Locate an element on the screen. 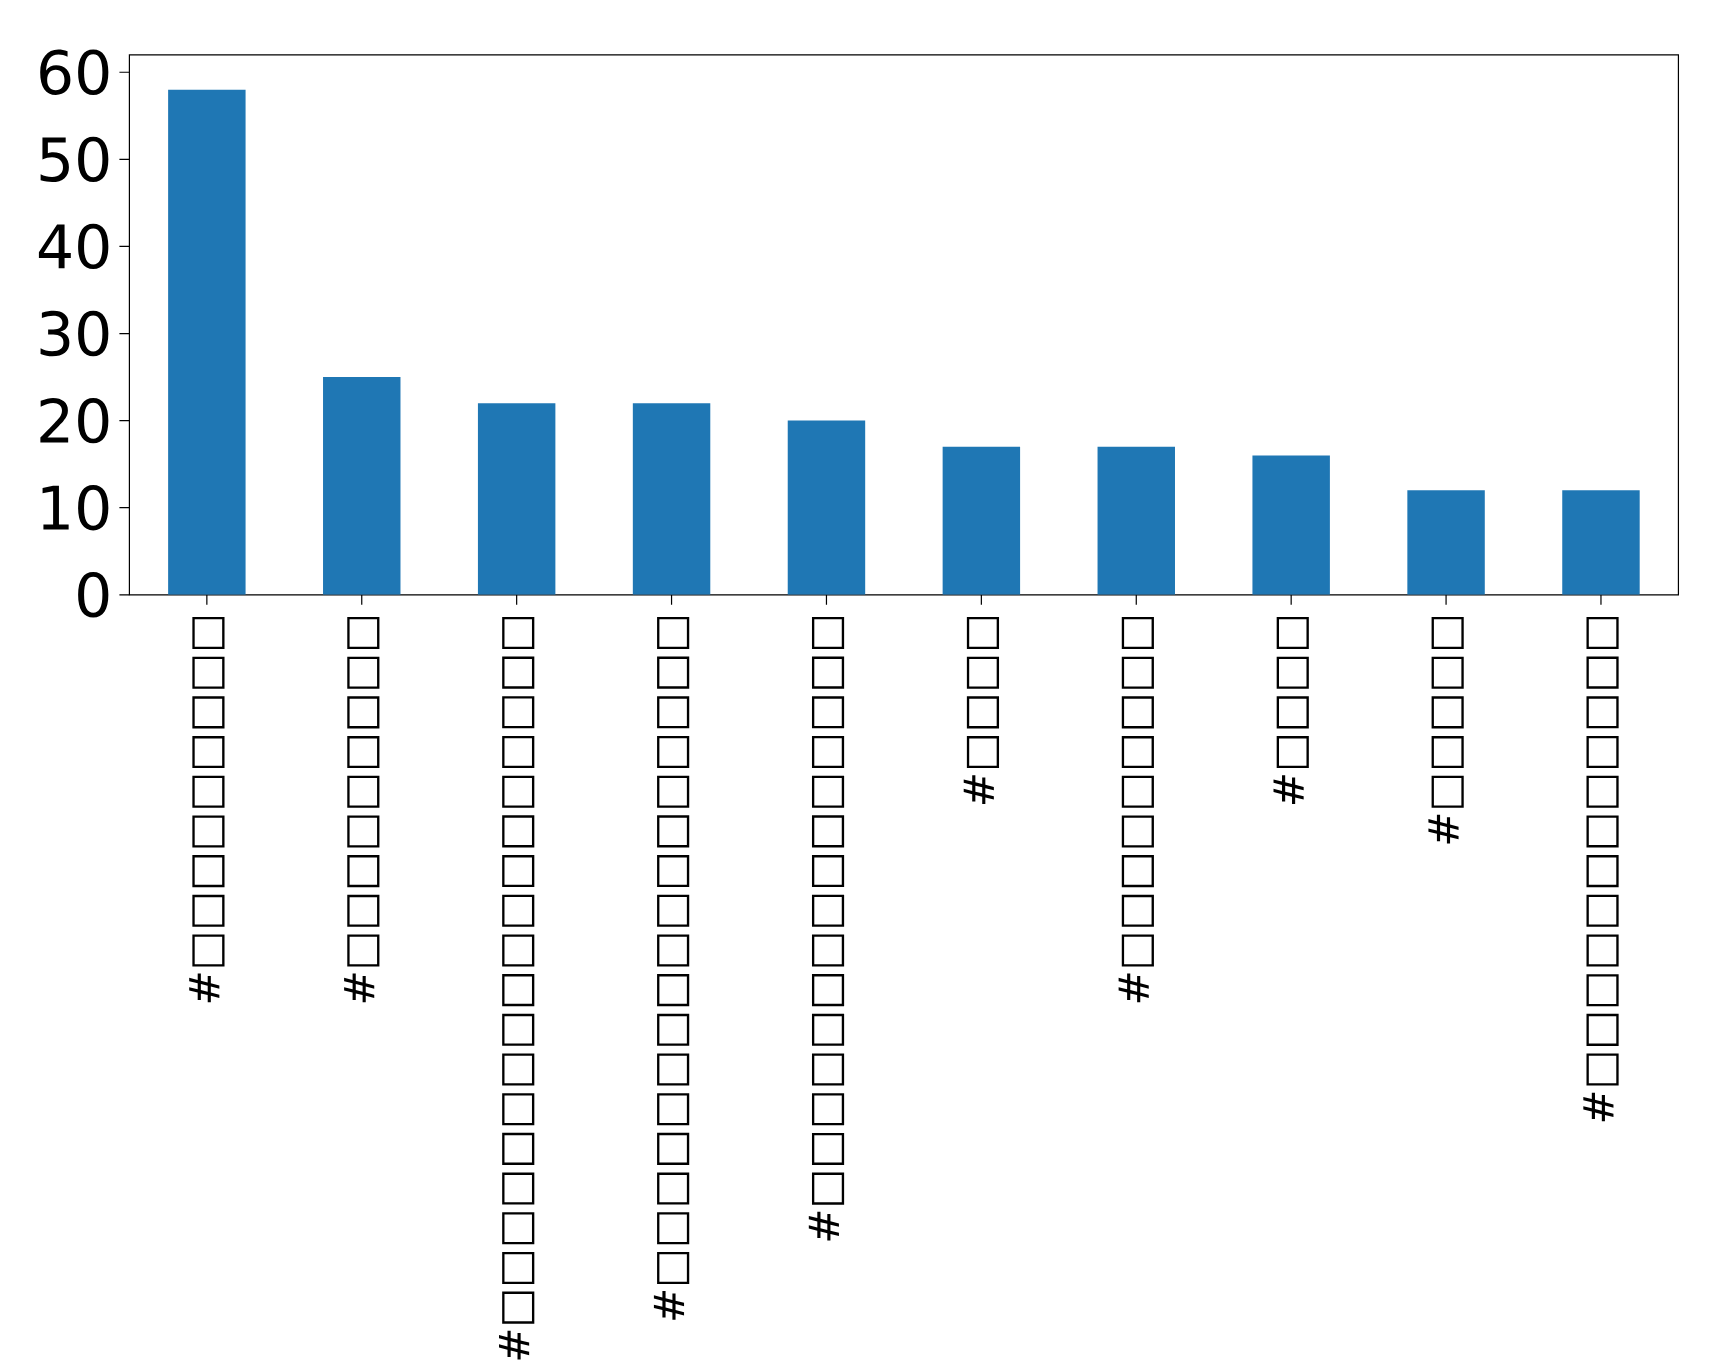 The height and width of the screenshot is (1372, 1719). y-tick-label: 30 is located at coordinates (74, 333).